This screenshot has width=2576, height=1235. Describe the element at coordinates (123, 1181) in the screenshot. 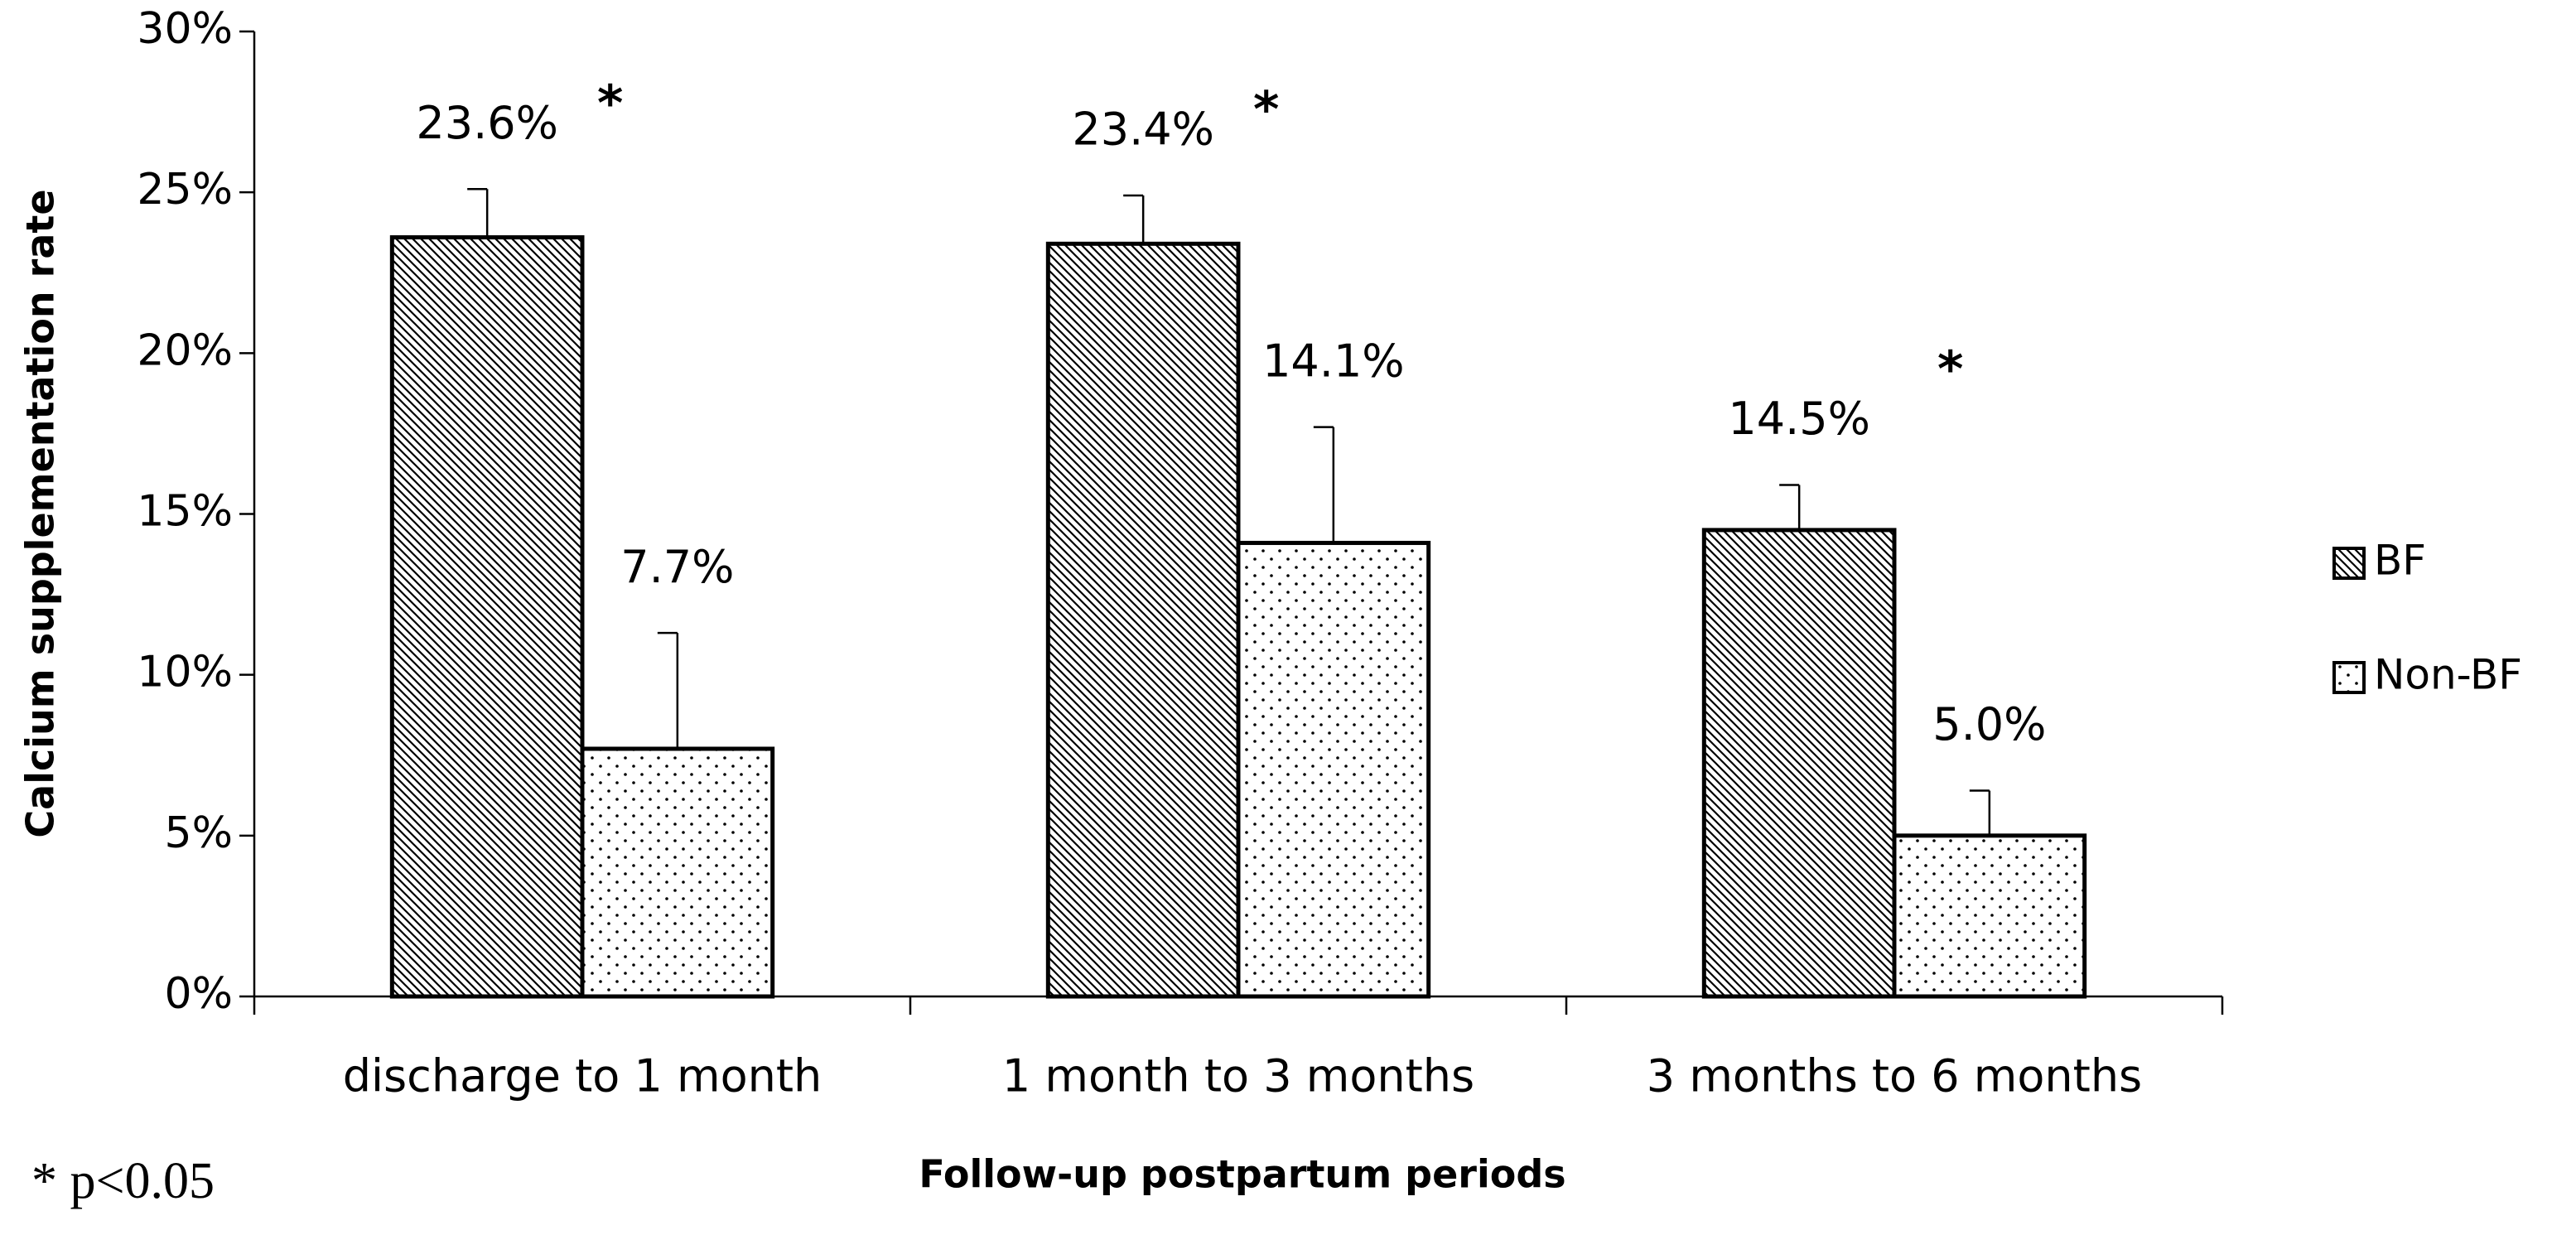

I see `footnote: * p<0.05` at that location.